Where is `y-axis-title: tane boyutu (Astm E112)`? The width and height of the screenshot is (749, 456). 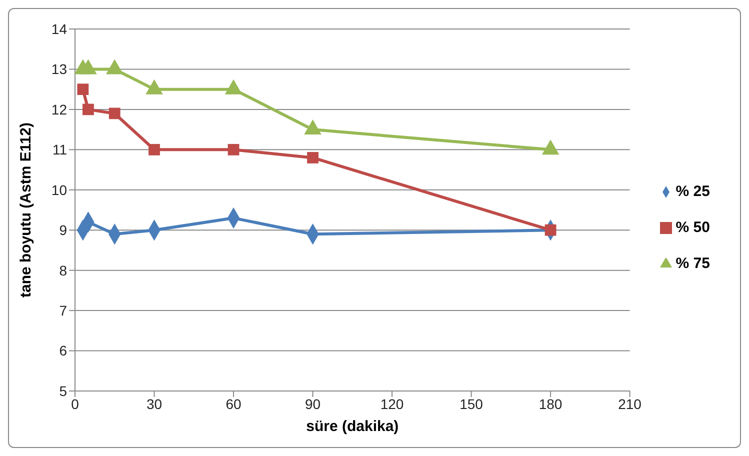
y-axis-title: tane boyutu (Astm E112) is located at coordinates (25, 210).